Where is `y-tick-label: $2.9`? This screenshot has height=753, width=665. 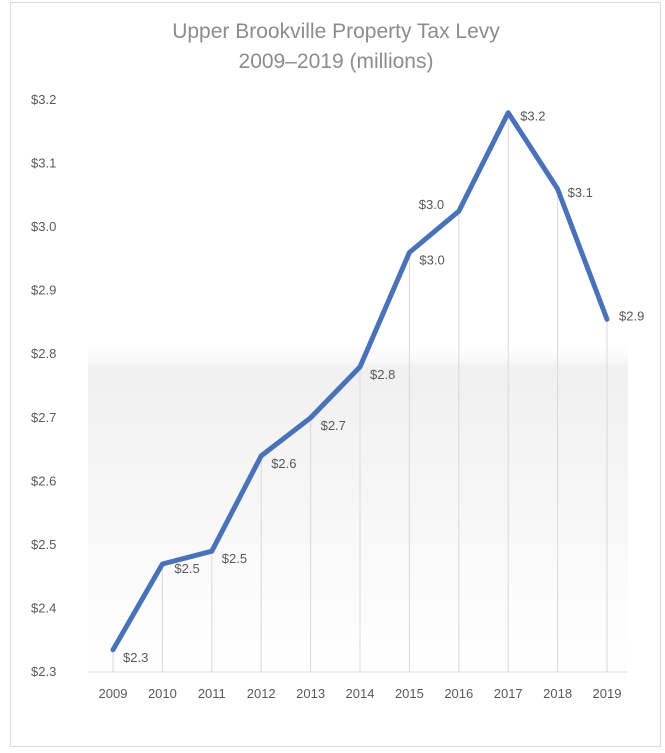
y-tick-label: $2.9 is located at coordinates (43, 290).